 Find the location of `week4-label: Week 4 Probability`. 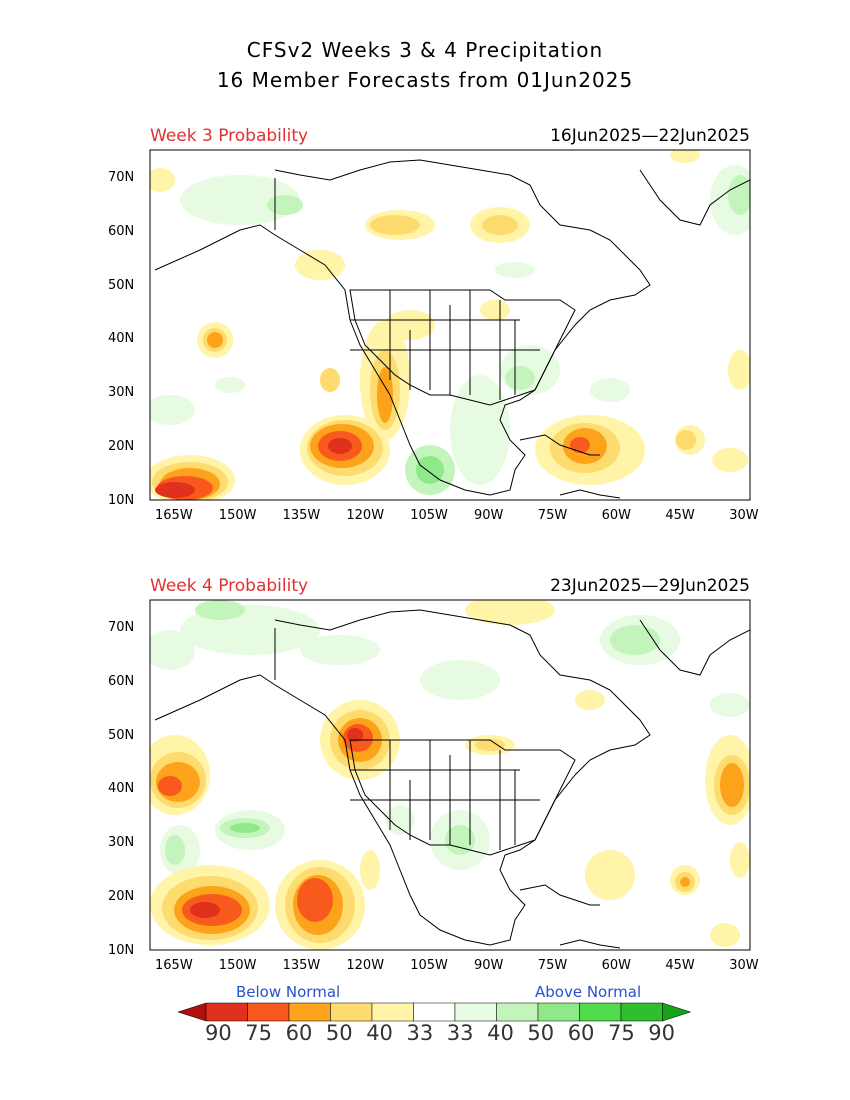

week4-label: Week 4 Probability is located at coordinates (229, 586).